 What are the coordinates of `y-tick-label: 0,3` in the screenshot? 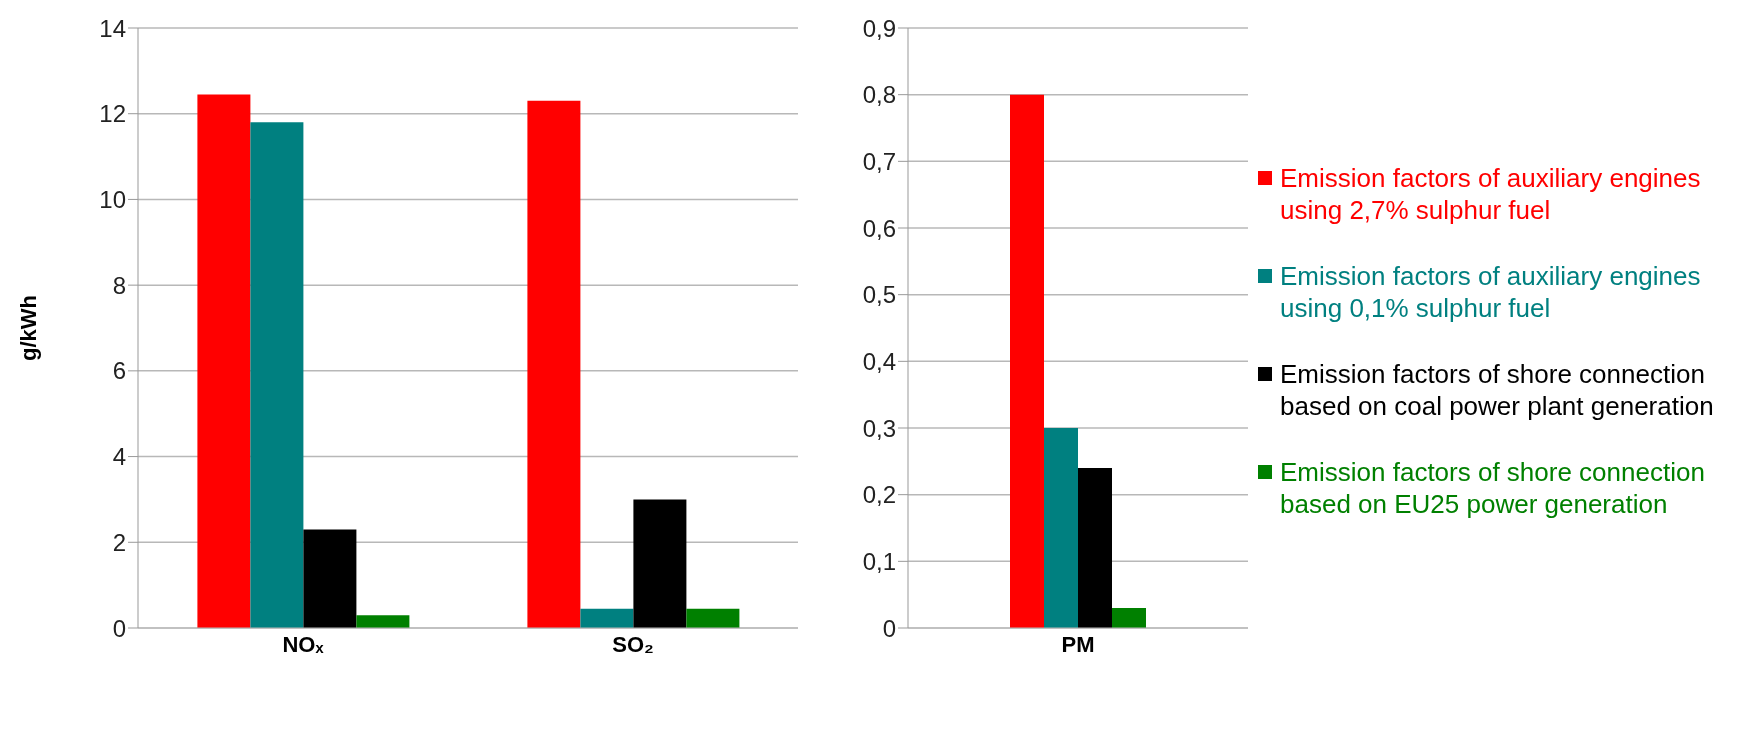 It's located at (879, 428).